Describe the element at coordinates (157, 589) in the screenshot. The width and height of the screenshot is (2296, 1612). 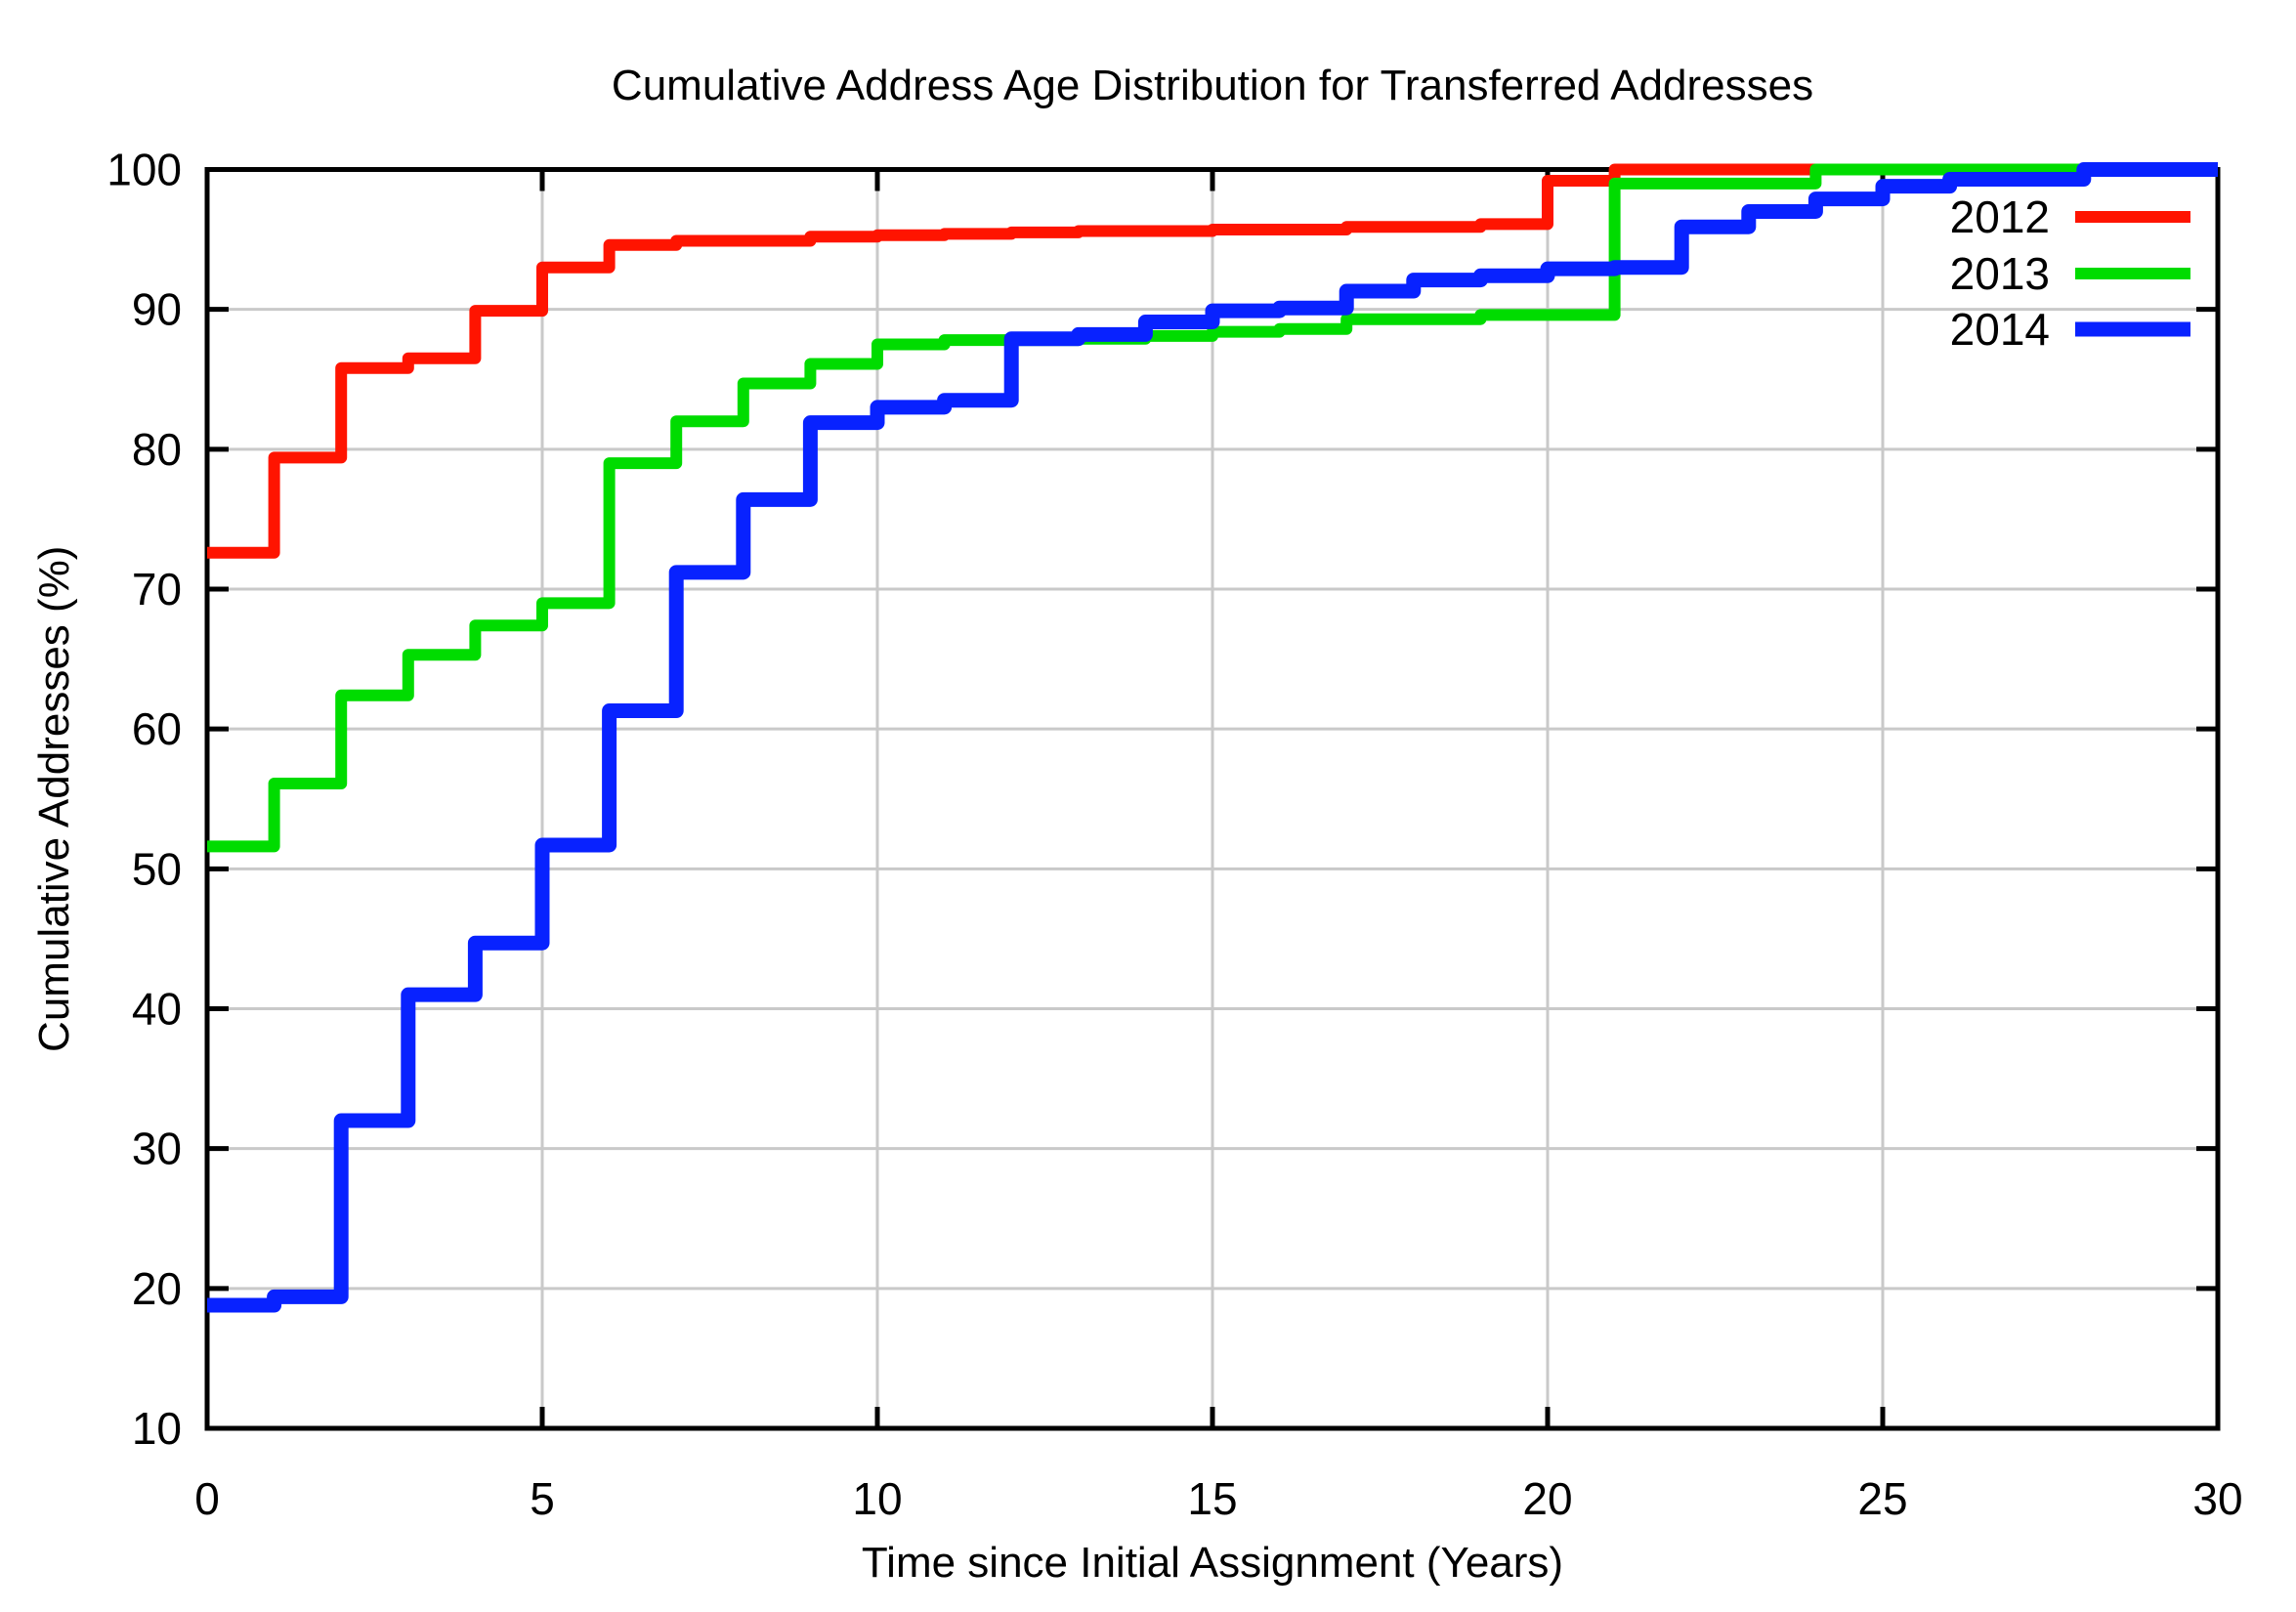
I see `y-tick-label: 70` at that location.